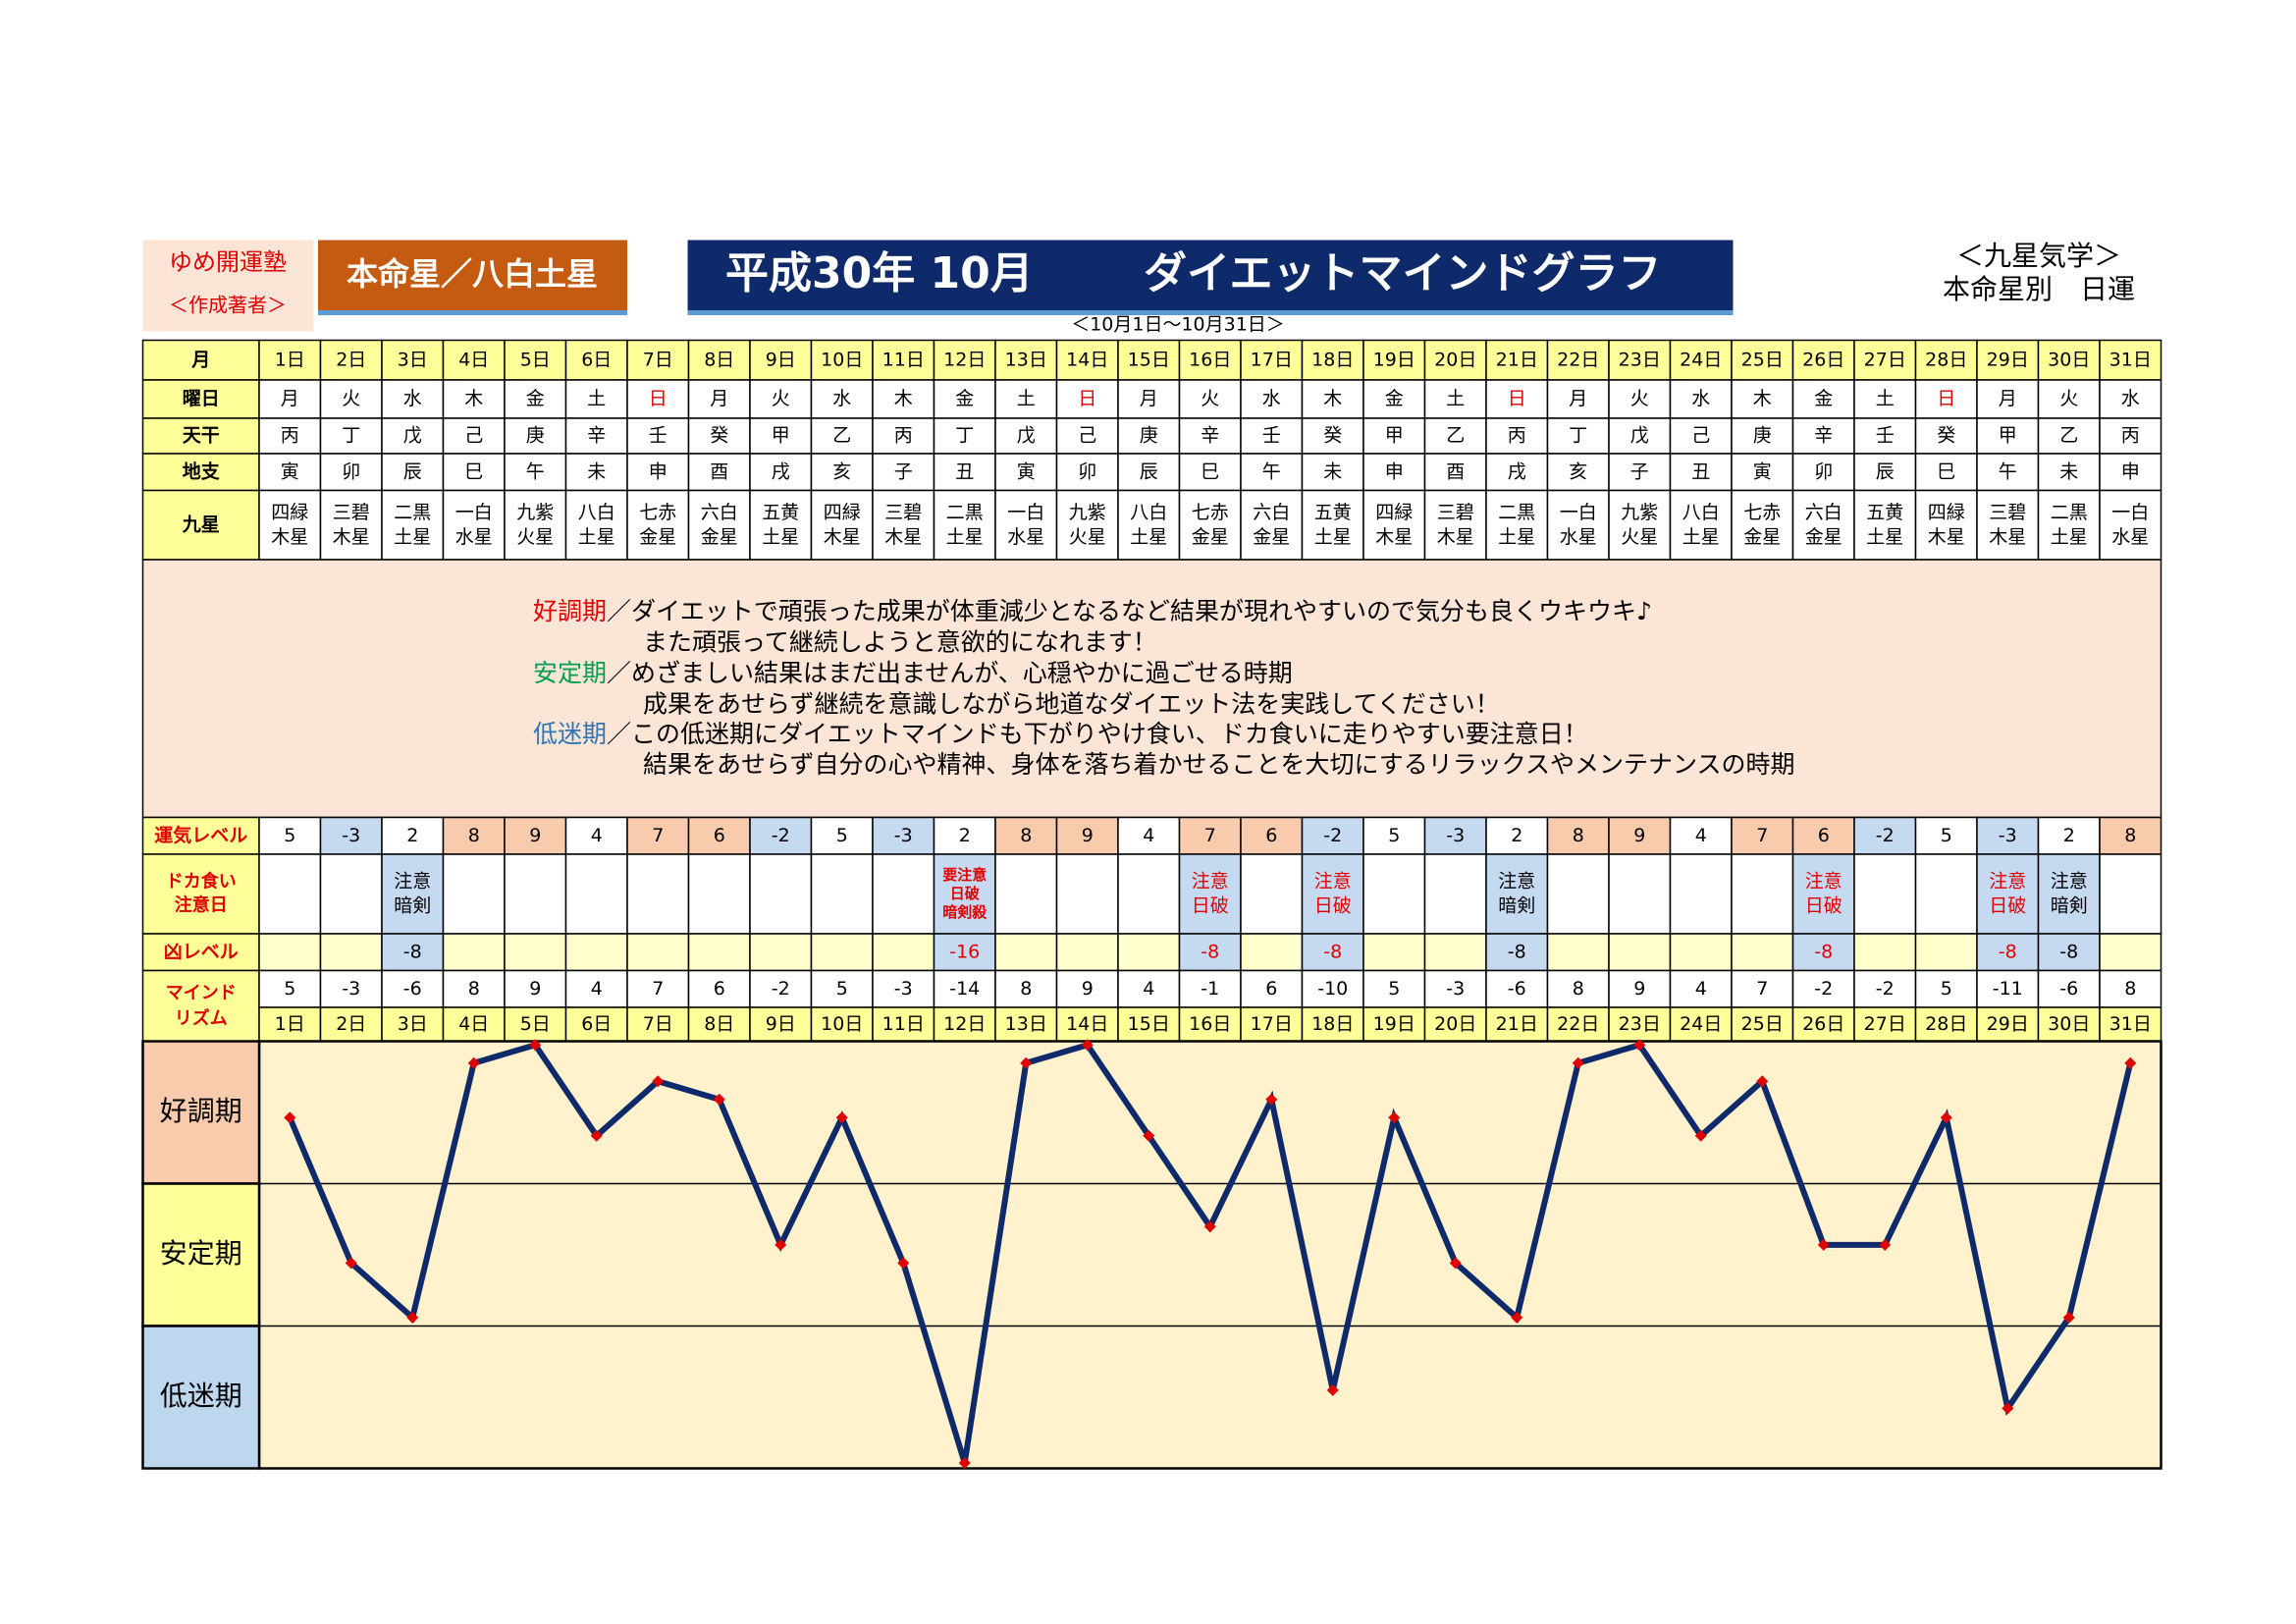 This screenshot has height=1624, width=2296. Describe the element at coordinates (1701, 1024) in the screenshot. I see `day: 24日` at that location.